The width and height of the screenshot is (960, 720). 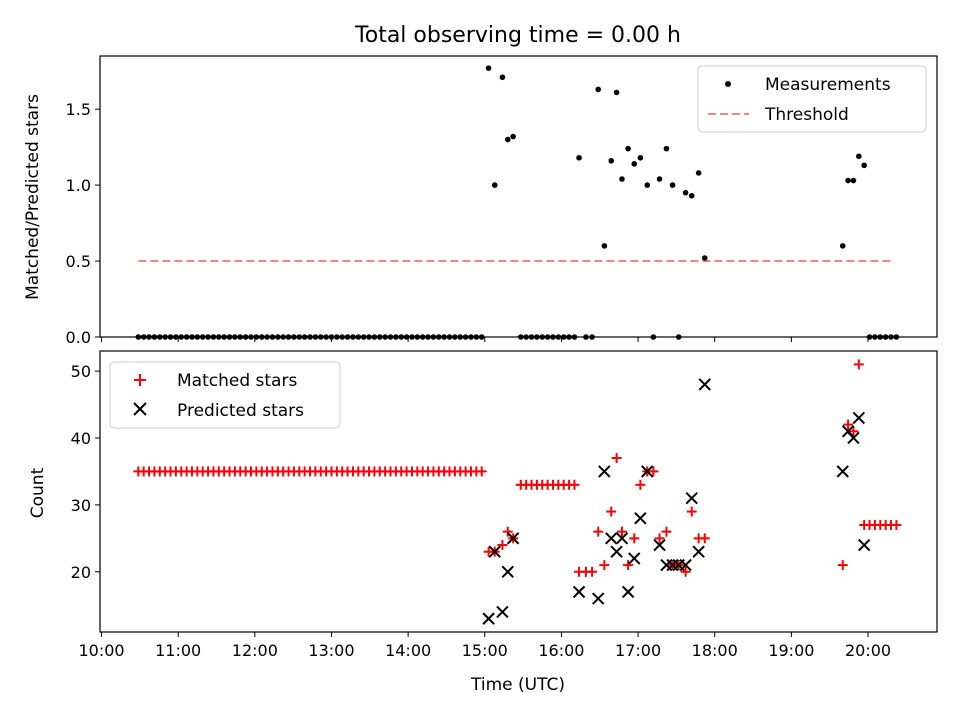 I want to click on x-tick-label: 18:00, so click(x=715, y=650).